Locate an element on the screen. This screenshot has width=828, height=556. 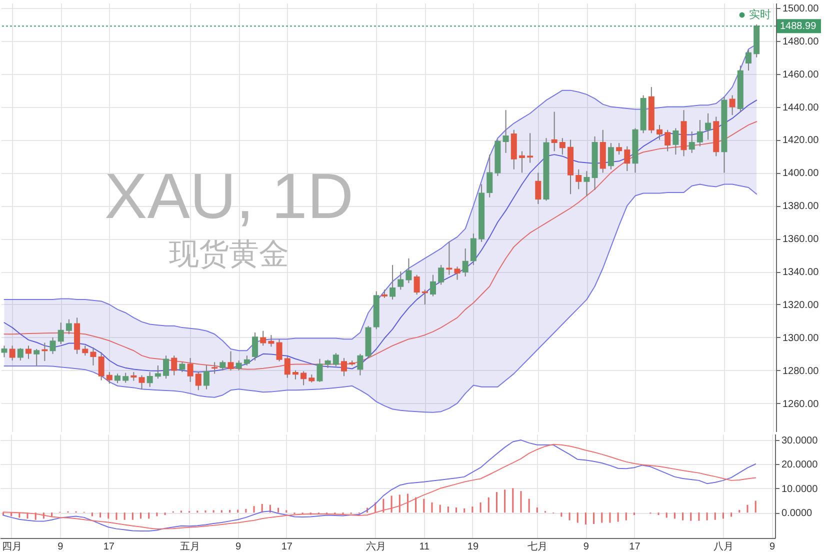
x-tick-label: 四月 is located at coordinates (12, 547).